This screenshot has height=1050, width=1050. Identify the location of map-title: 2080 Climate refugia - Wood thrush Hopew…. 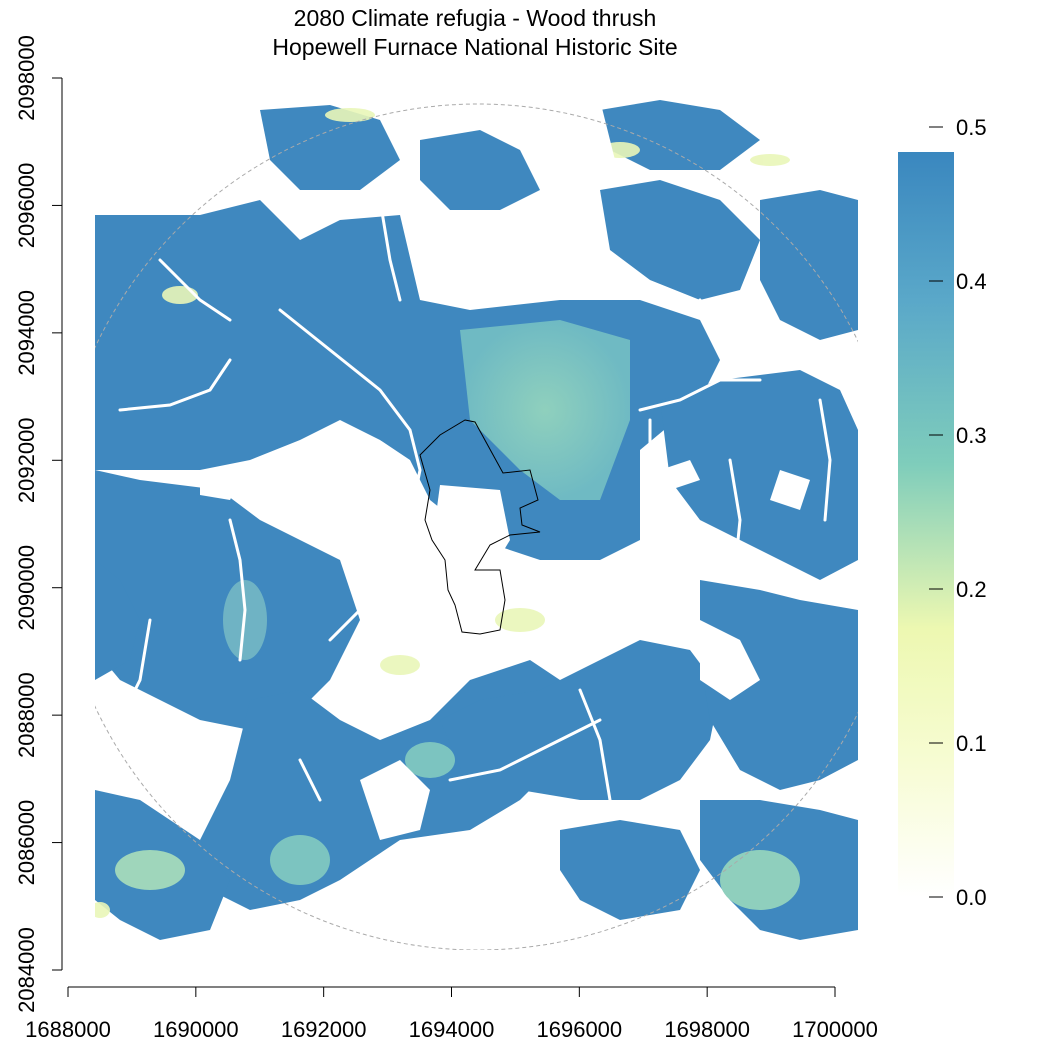
(475, 33).